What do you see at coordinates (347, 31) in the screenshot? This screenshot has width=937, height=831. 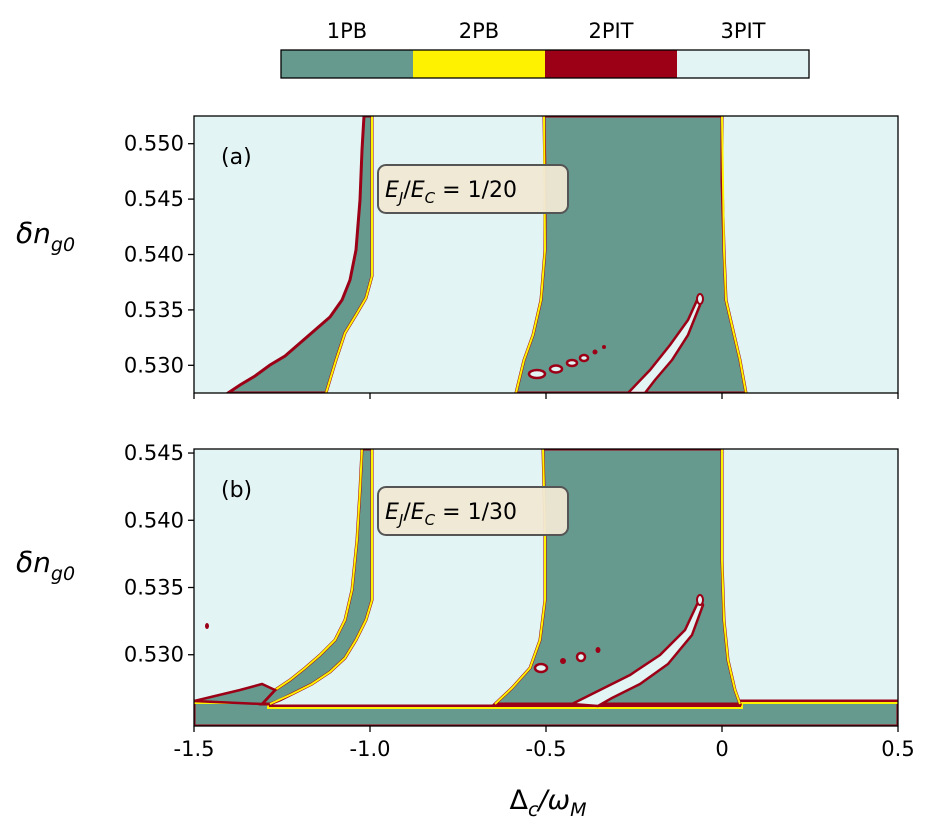 I see `legend-label-1pb: 1PB` at bounding box center [347, 31].